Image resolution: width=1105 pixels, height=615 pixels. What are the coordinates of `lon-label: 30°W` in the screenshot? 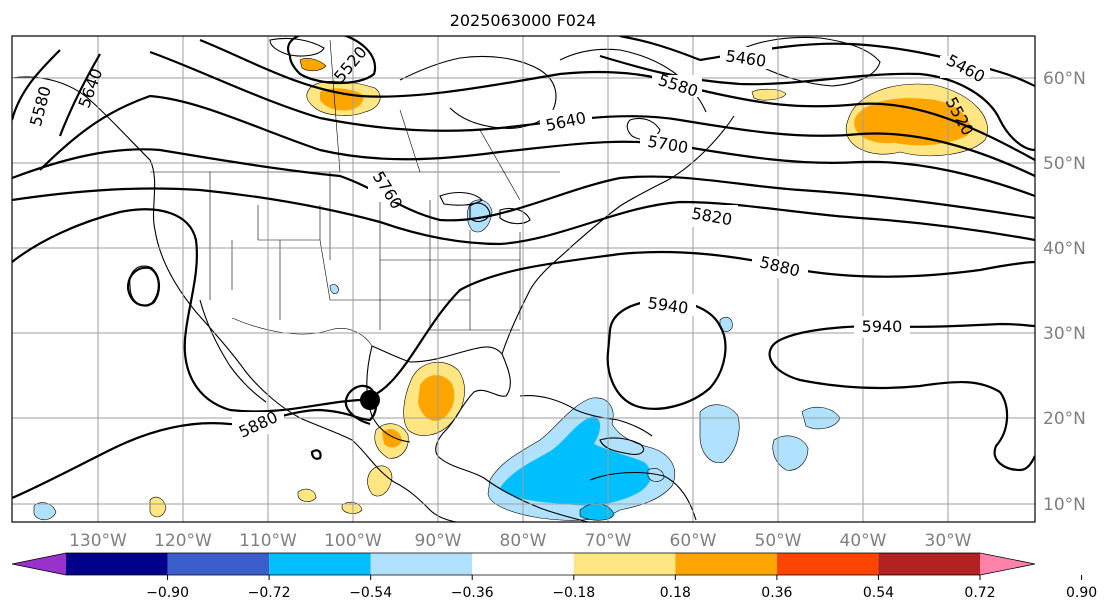 It's located at (948, 541).